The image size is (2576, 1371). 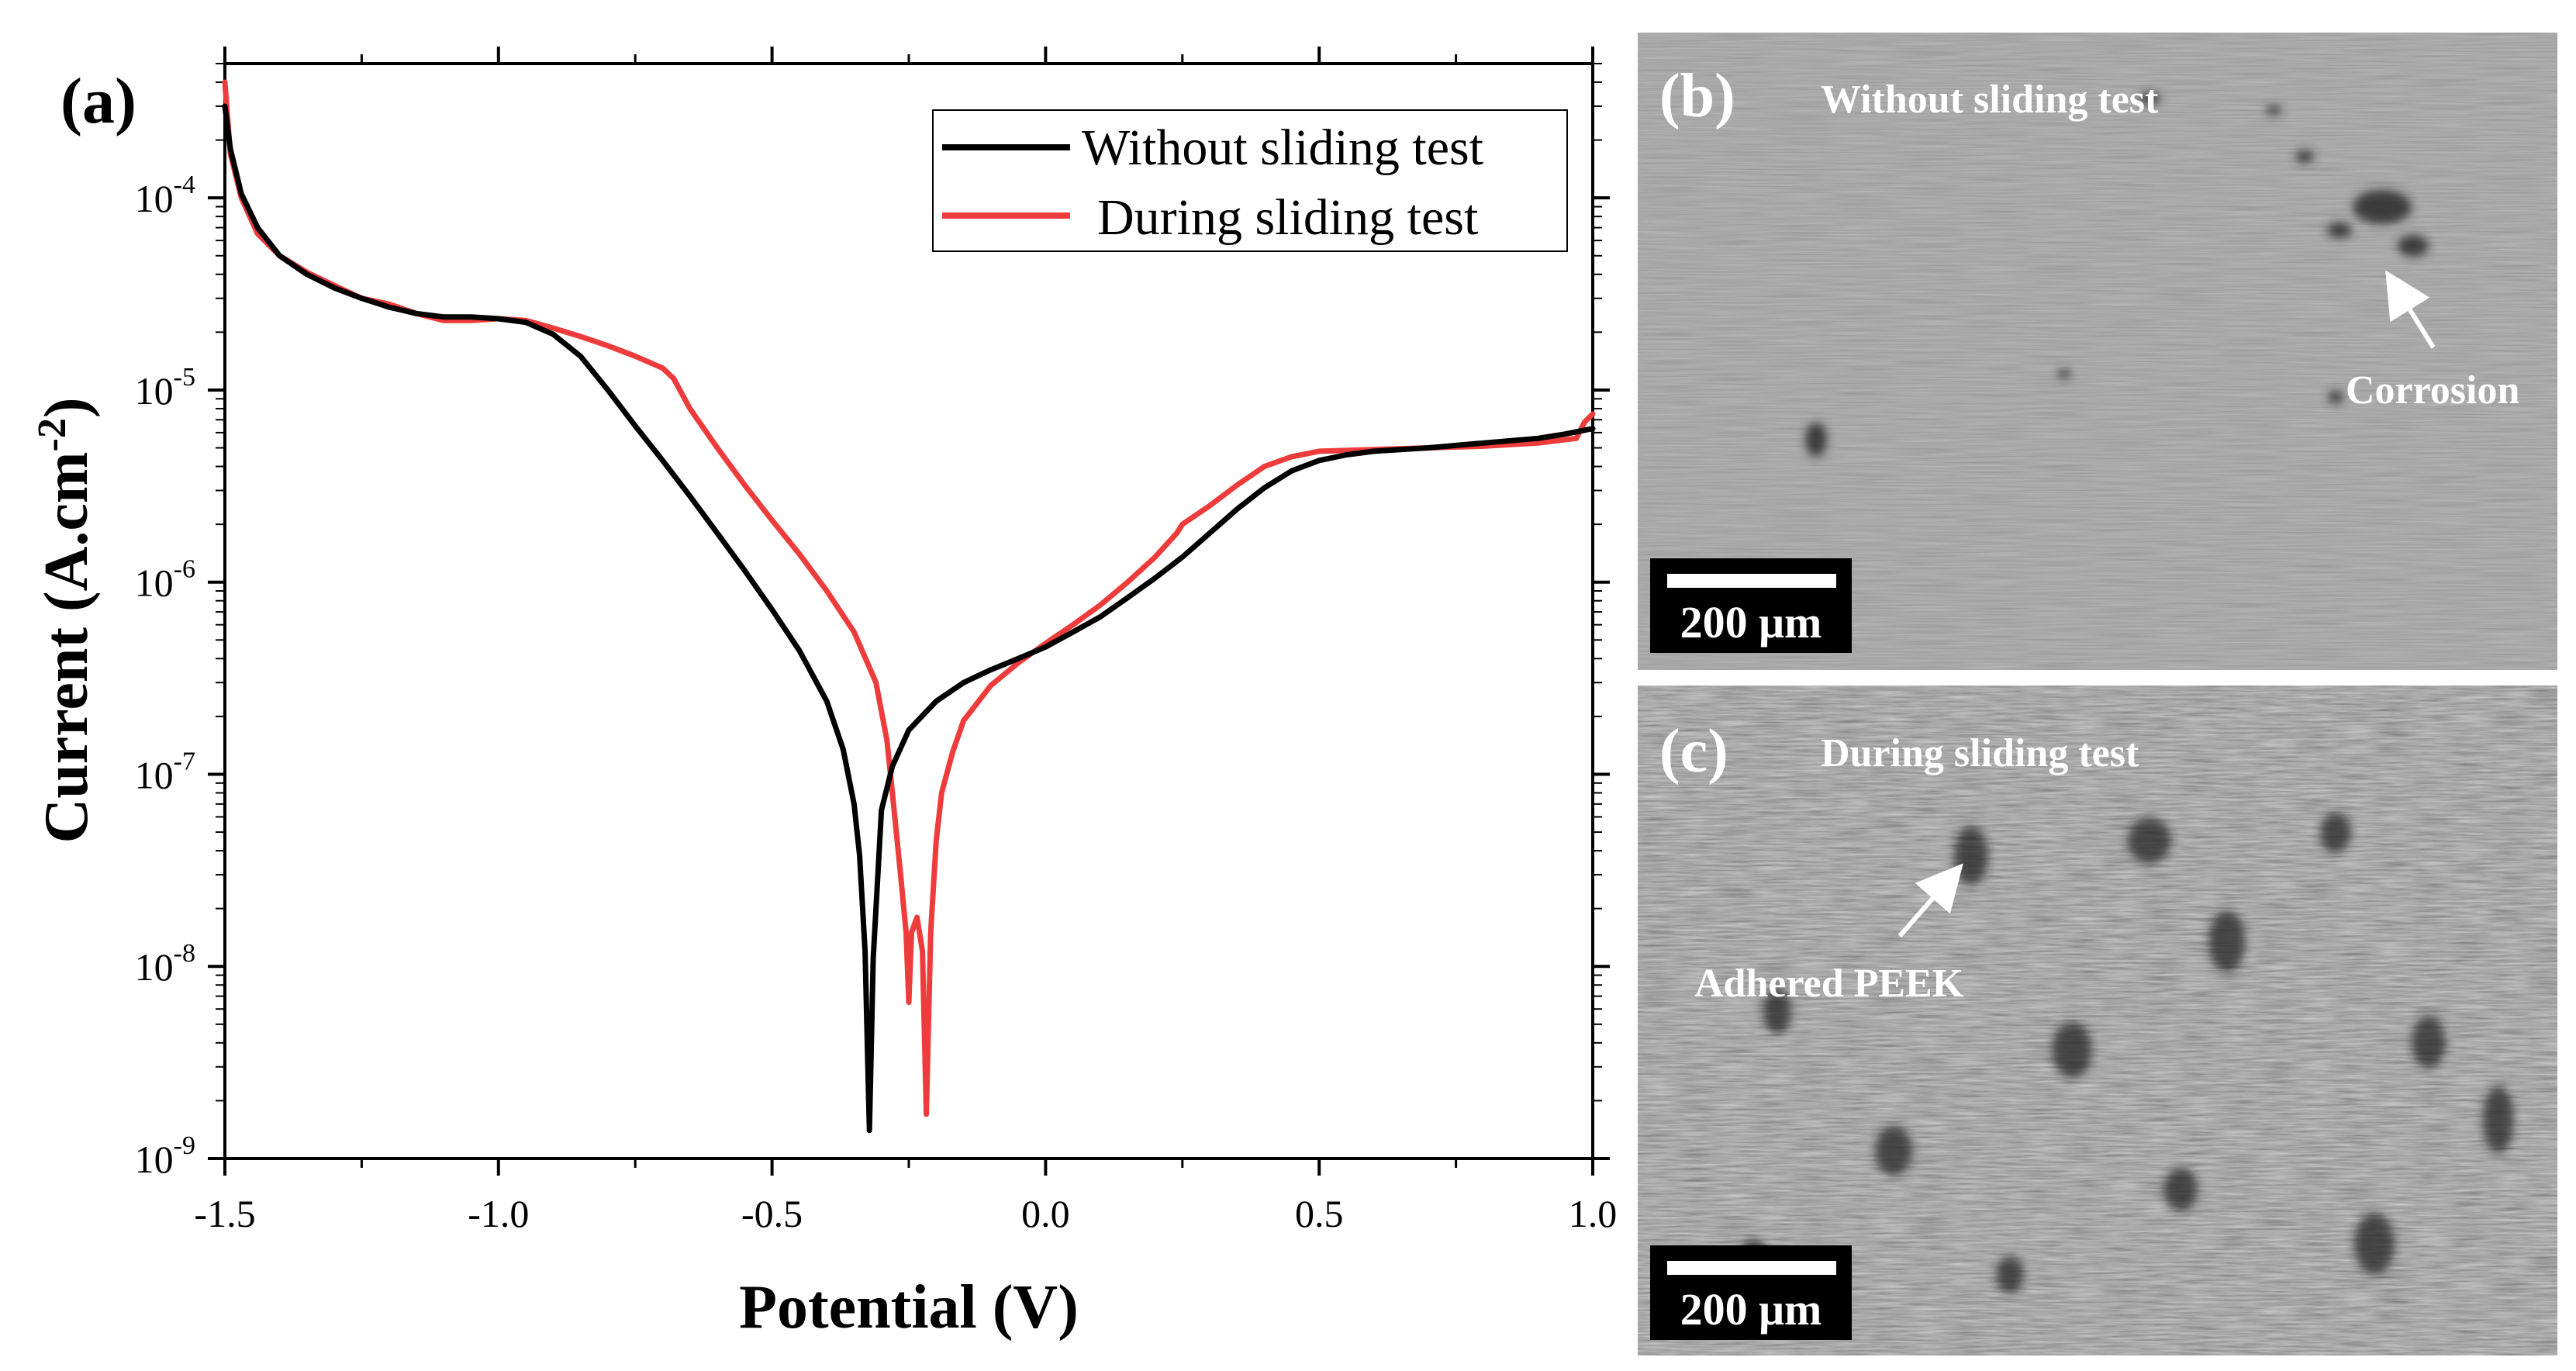 I want to click on adhered-peek-annotation: Adhered PEEK, so click(x=1829, y=984).